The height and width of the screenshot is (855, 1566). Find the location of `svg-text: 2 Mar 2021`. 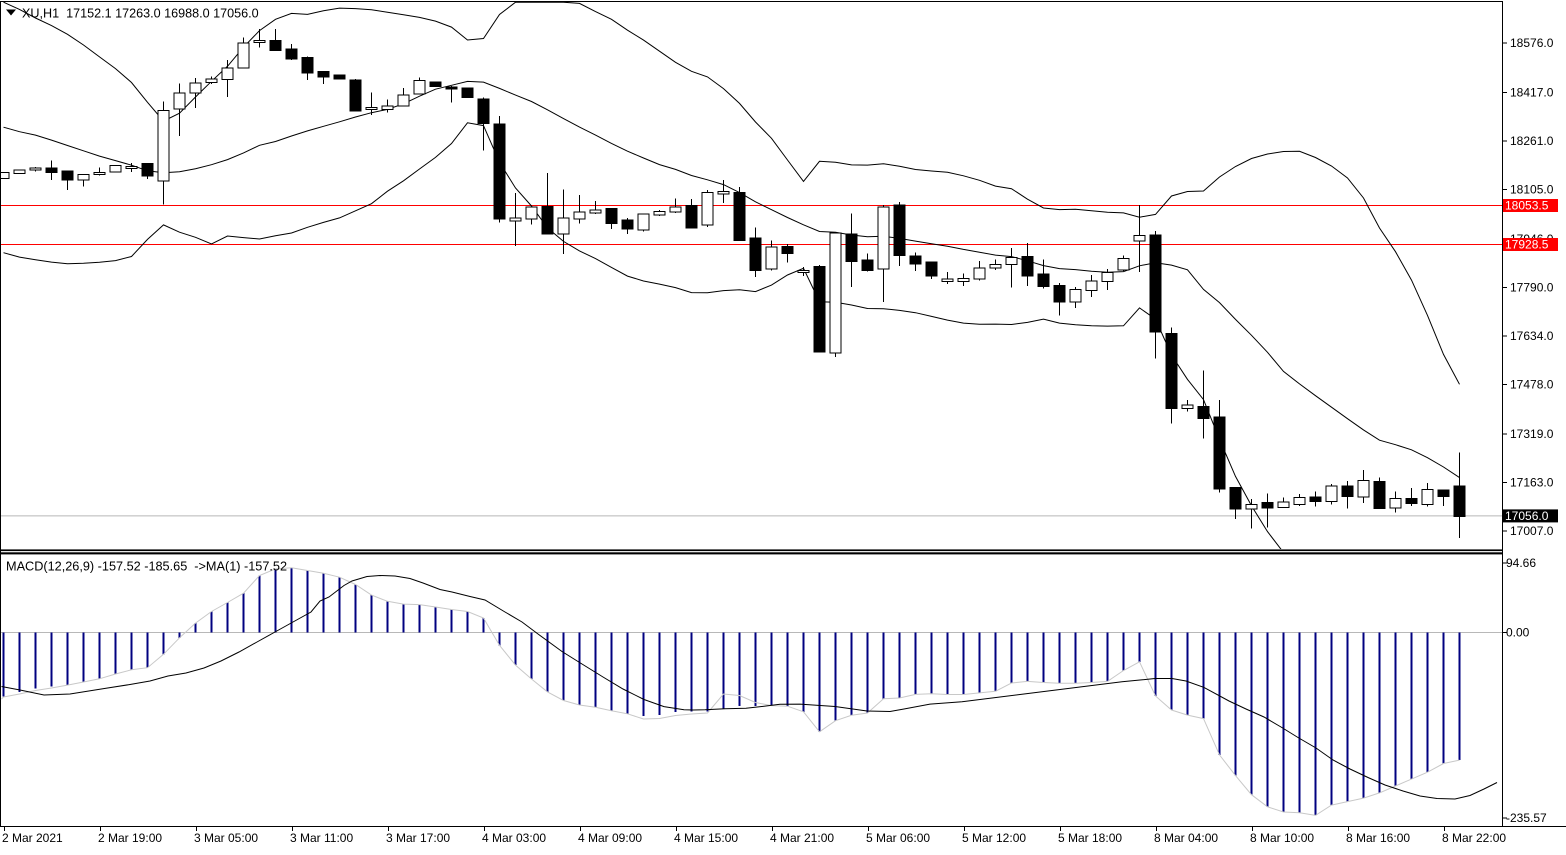

svg-text: 2 Mar 2021 is located at coordinates (32, 838).